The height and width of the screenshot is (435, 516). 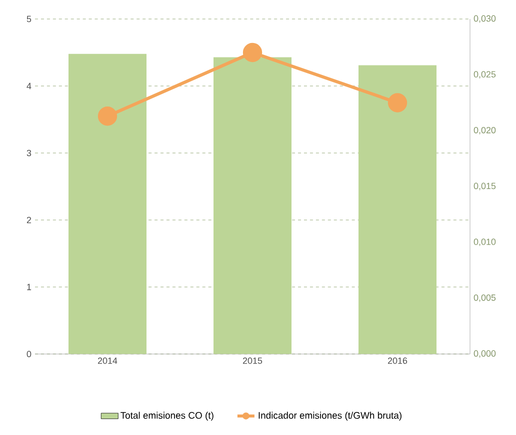 What do you see at coordinates (330, 416) in the screenshot?
I see `legend-label: Indicador emisiones (t/GWh bruta)` at bounding box center [330, 416].